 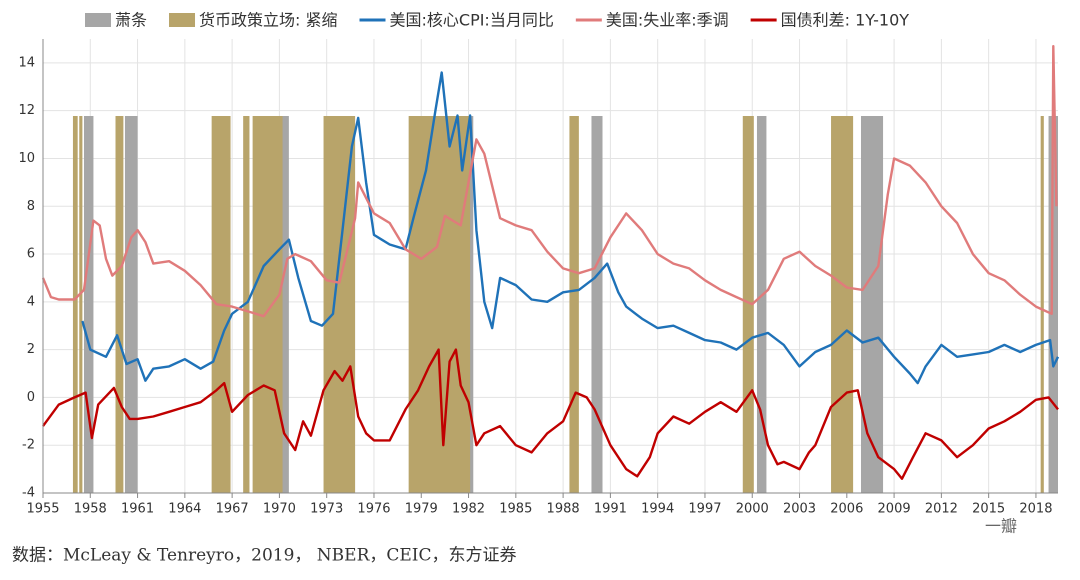 I want to click on x-tick-label: 2000, so click(x=752, y=509).